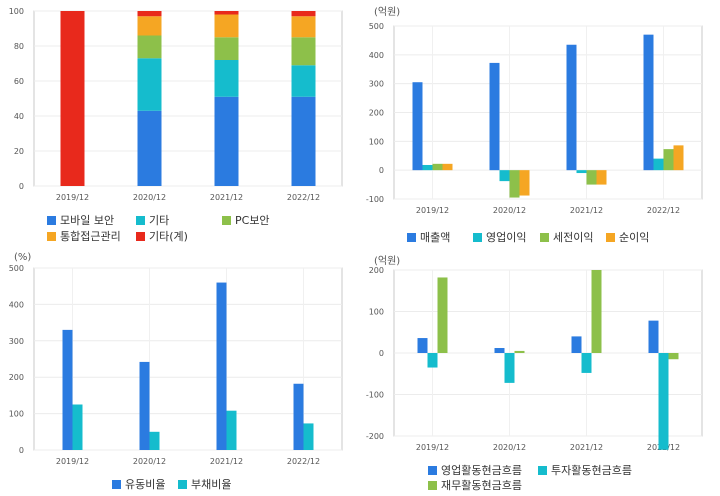 The width and height of the screenshot is (720, 496). I want to click on chart-profit-unit: (억원), so click(387, 12).